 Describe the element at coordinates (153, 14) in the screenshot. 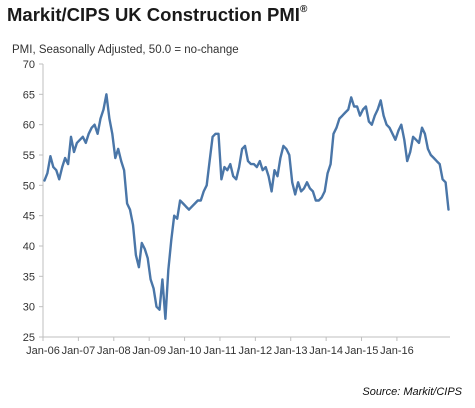

I see `chart-title-text: Markit/CIPS UK Construction PMI` at that location.